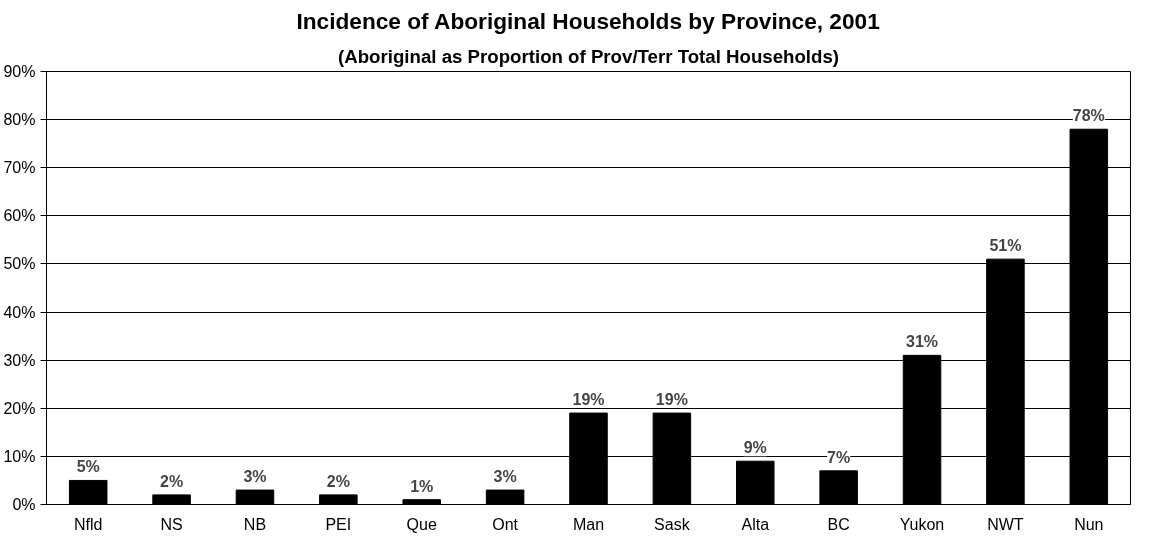 This screenshot has width=1158, height=543. I want to click on y-tick-label: 30%, so click(19, 360).